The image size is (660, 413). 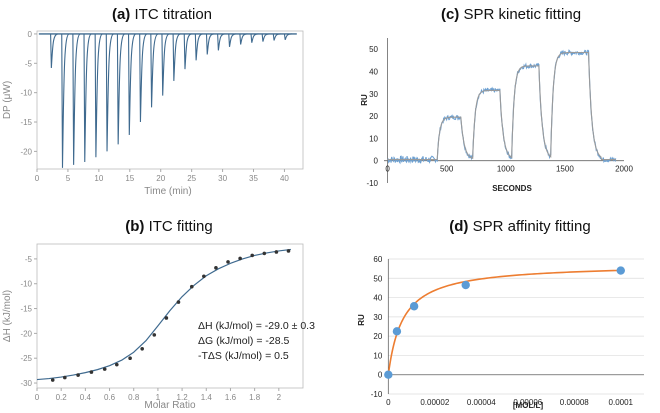 What do you see at coordinates (377, 259) in the screenshot?
I see `y-tick-label: 60` at bounding box center [377, 259].